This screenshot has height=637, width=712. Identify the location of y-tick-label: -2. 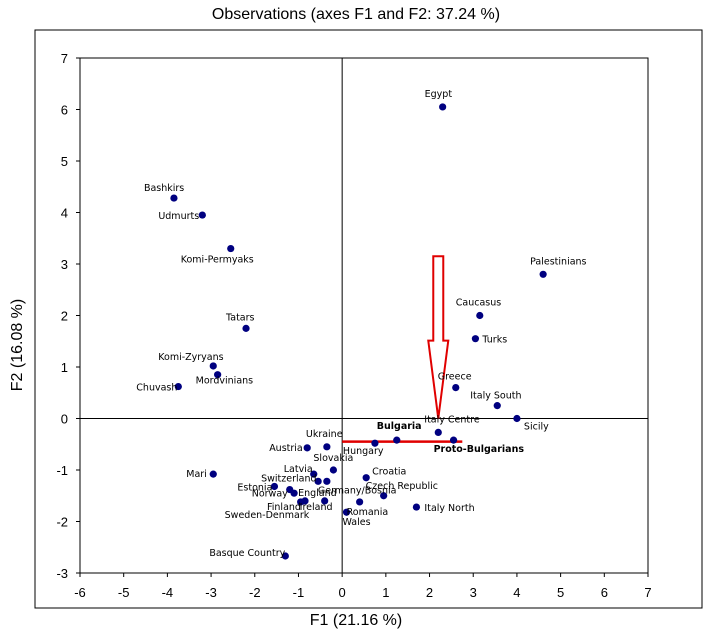
(62, 522).